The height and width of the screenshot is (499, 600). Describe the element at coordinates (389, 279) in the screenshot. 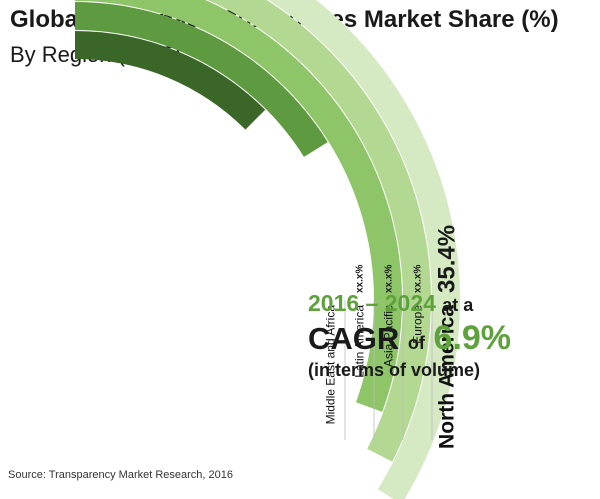

I see `value-label-asia-pacific: xx.x%` at that location.